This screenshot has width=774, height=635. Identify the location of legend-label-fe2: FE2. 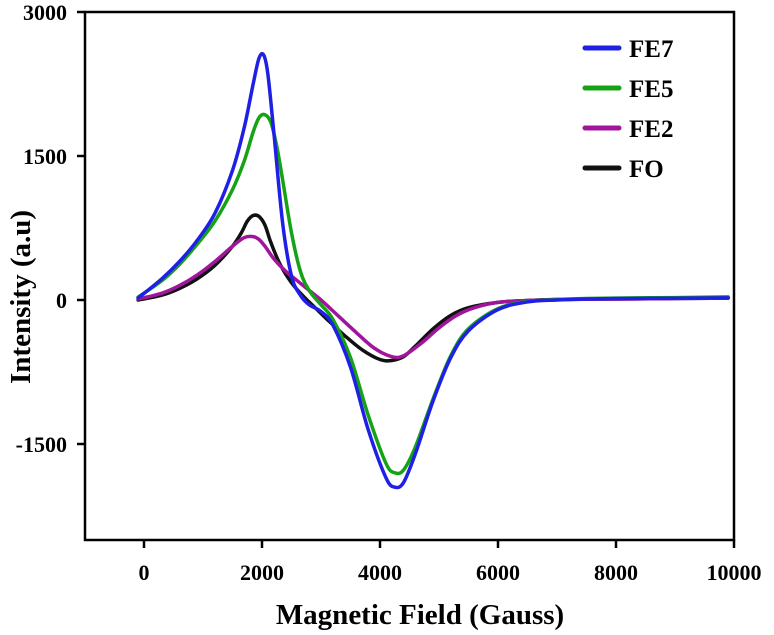
(651, 129).